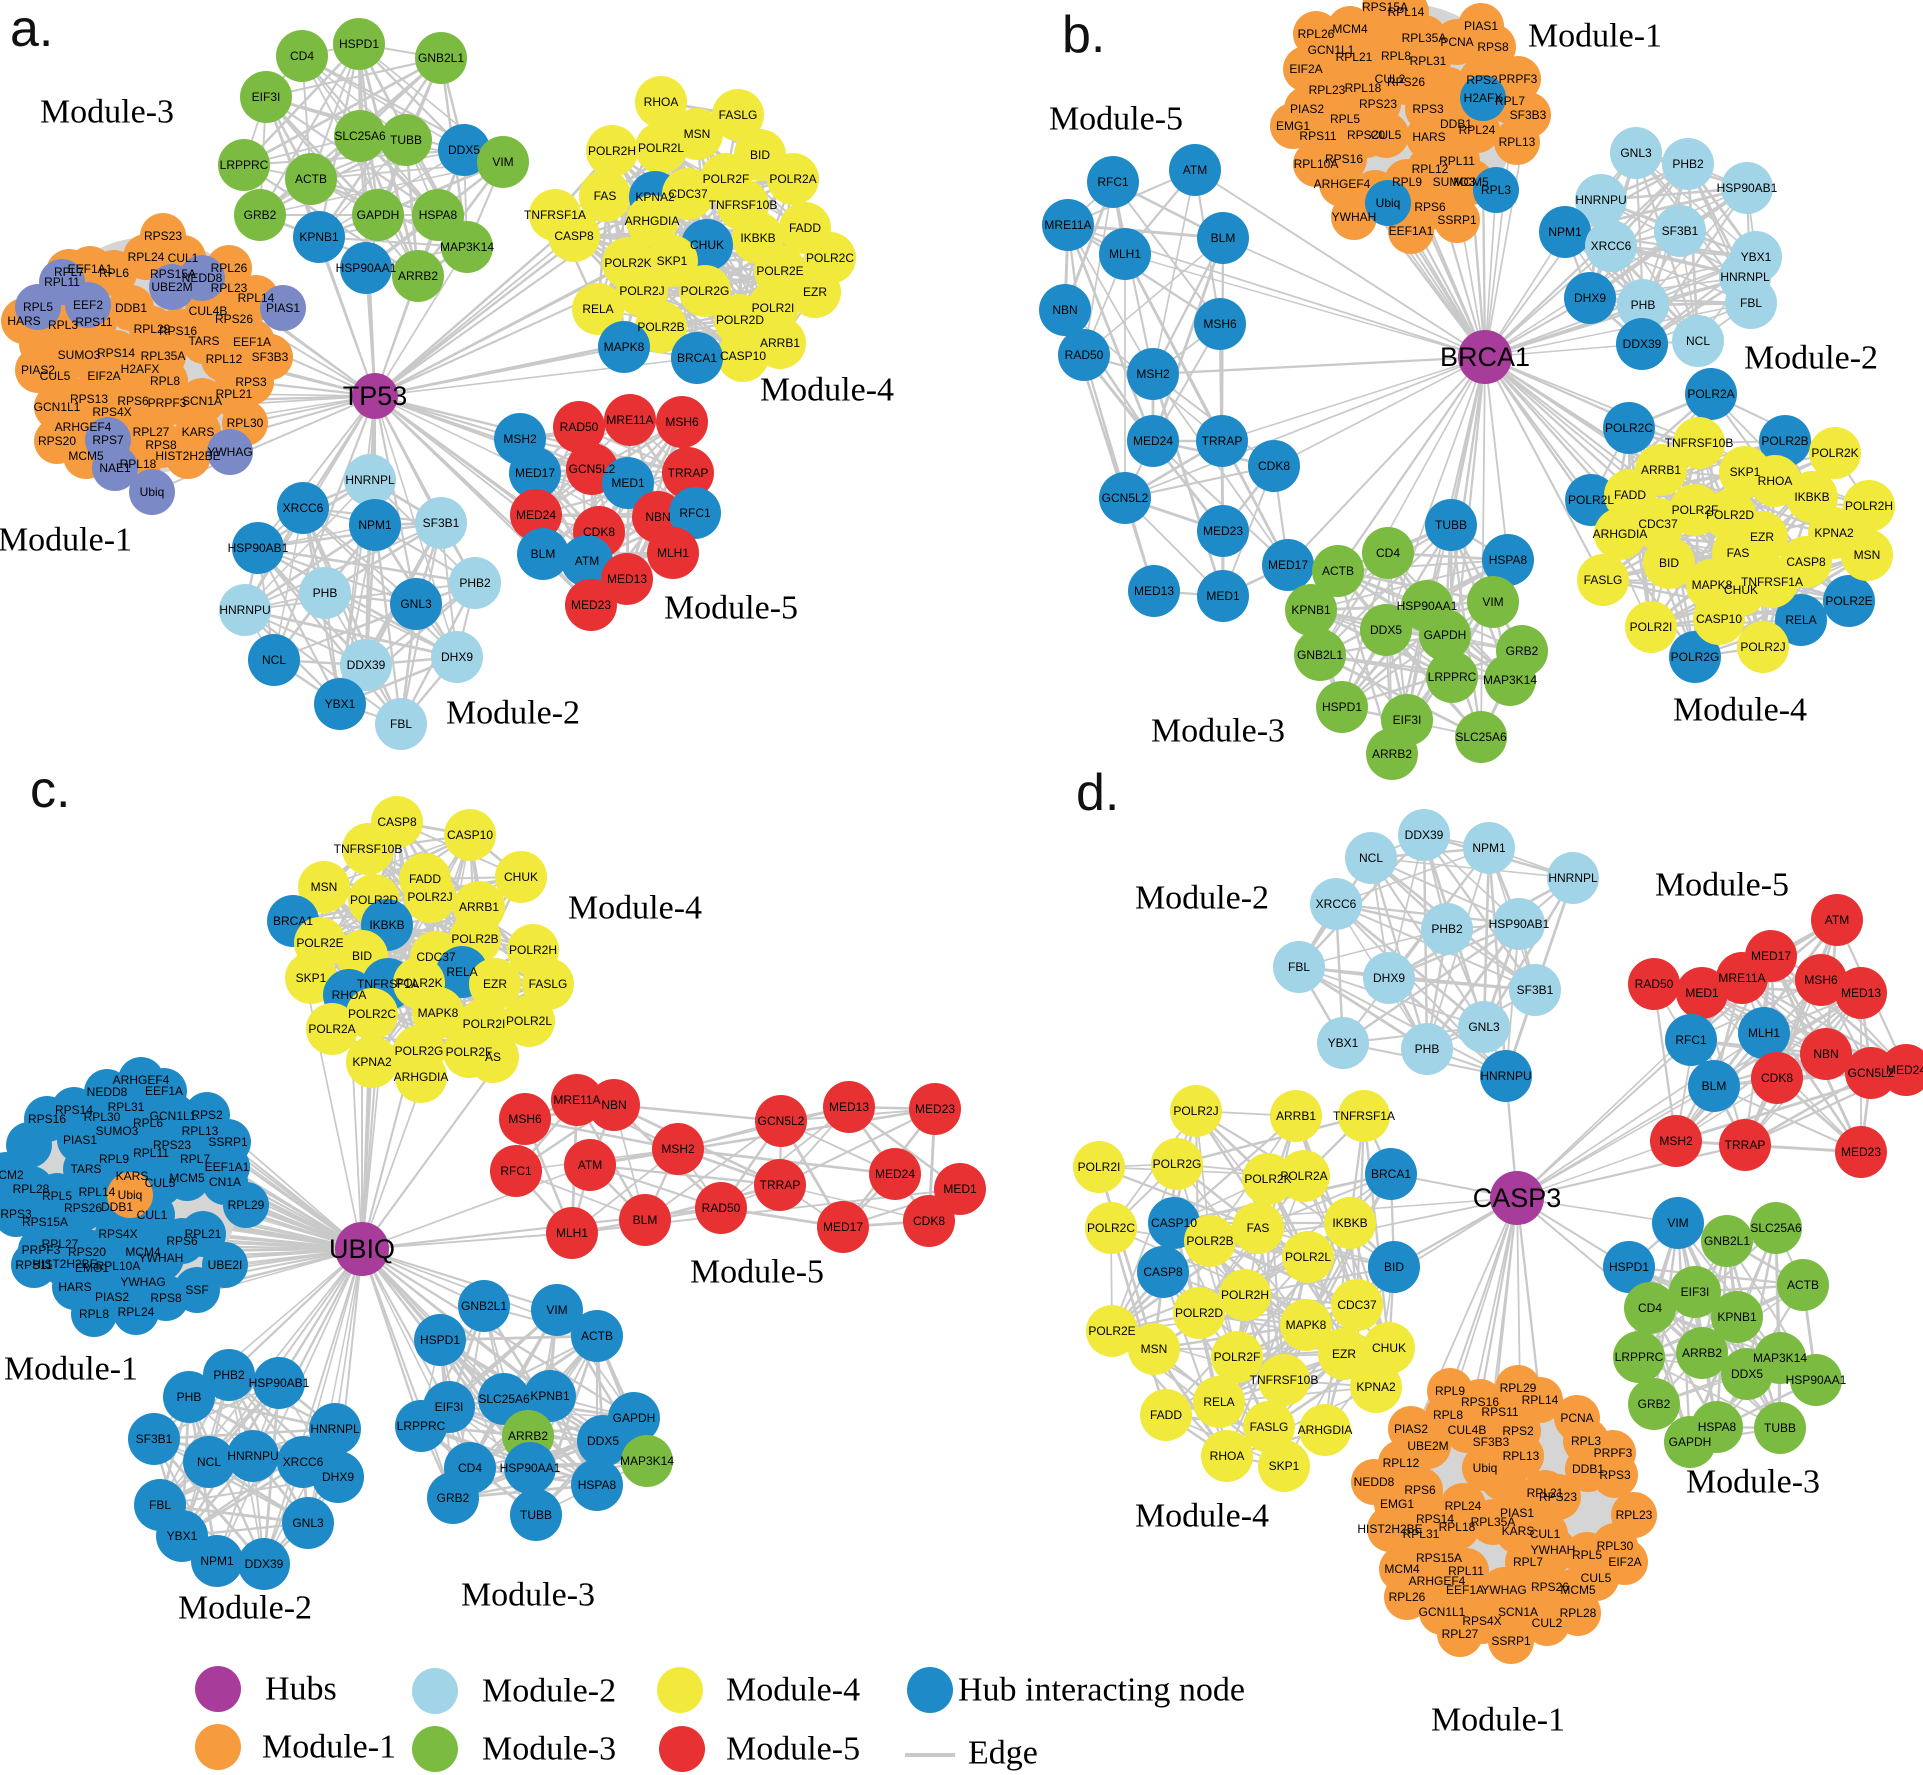 This screenshot has height=1775, width=1923. I want to click on svg-text: XRCC6, so click(303, 508).